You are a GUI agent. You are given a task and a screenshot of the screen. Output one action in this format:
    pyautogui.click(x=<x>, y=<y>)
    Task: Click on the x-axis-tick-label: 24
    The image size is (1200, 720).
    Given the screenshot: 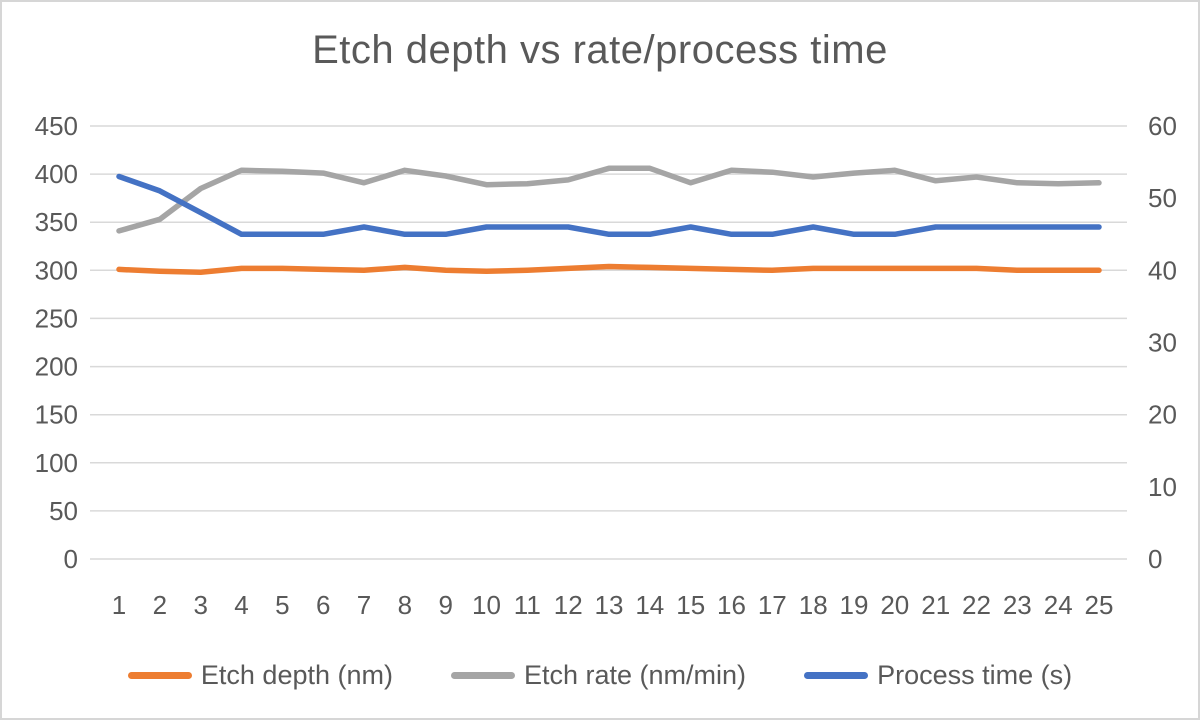 What is the action you would take?
    pyautogui.click(x=1058, y=605)
    